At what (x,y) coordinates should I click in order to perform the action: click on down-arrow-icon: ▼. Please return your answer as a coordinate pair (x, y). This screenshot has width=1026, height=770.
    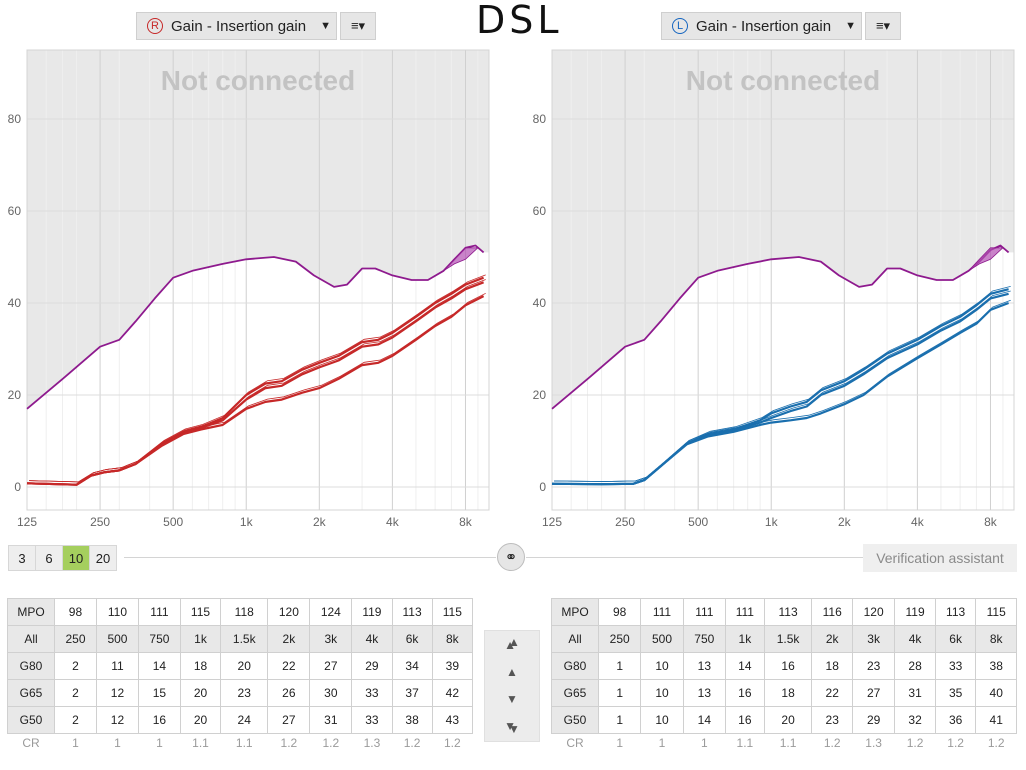
    Looking at the image, I should click on (512, 698).